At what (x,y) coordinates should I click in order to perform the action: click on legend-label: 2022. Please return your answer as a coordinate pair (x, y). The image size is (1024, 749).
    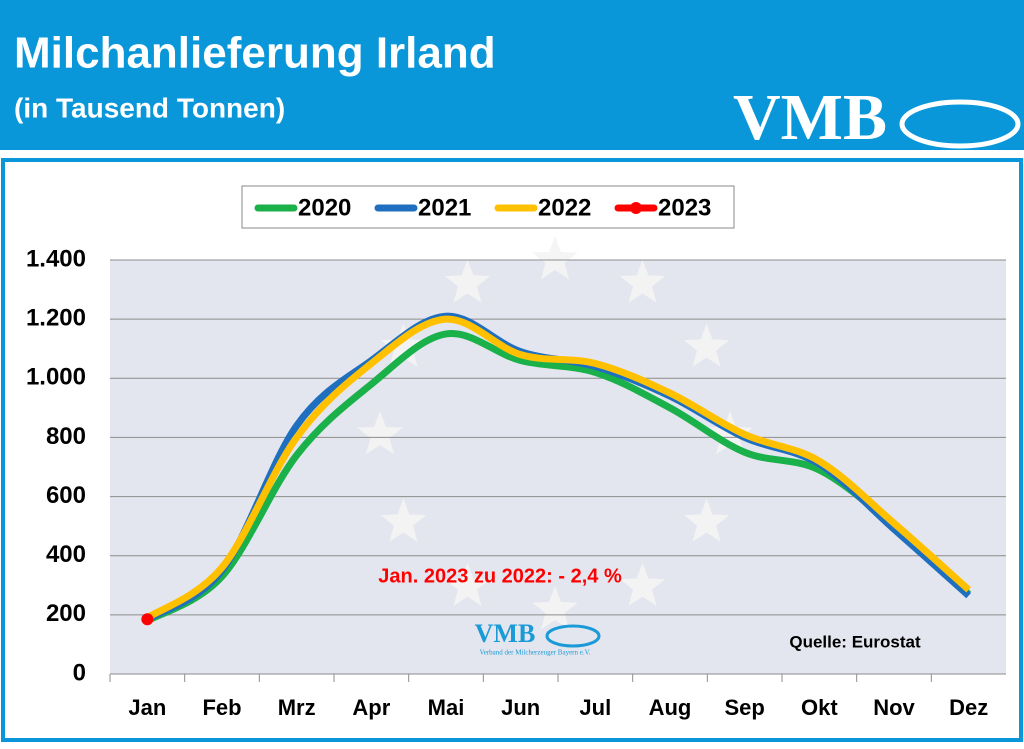
    Looking at the image, I should click on (564, 207).